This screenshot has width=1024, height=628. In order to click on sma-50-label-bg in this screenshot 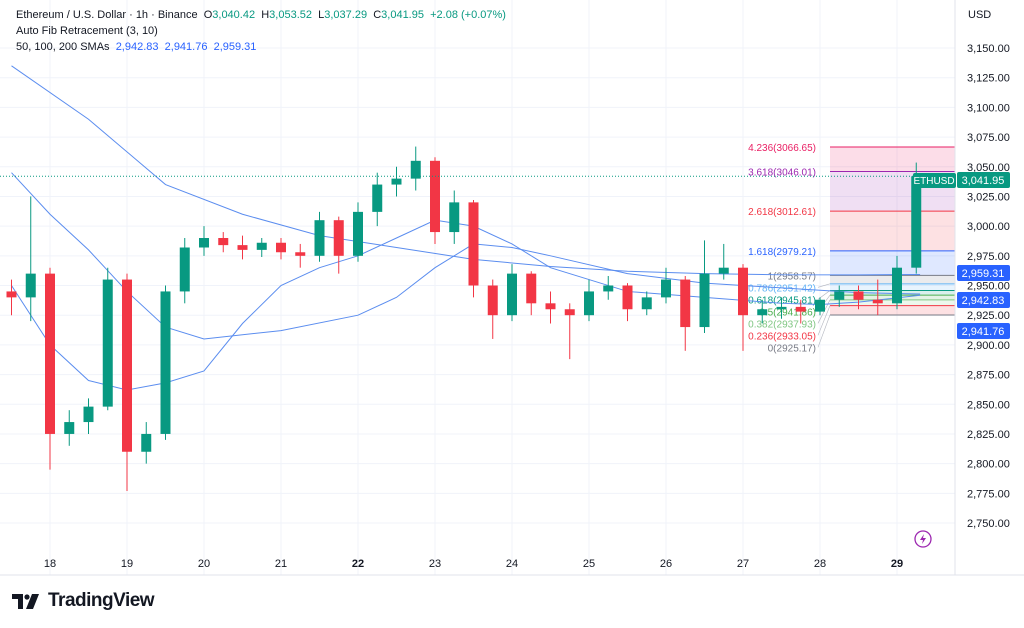, I will do `click(983, 331)`.